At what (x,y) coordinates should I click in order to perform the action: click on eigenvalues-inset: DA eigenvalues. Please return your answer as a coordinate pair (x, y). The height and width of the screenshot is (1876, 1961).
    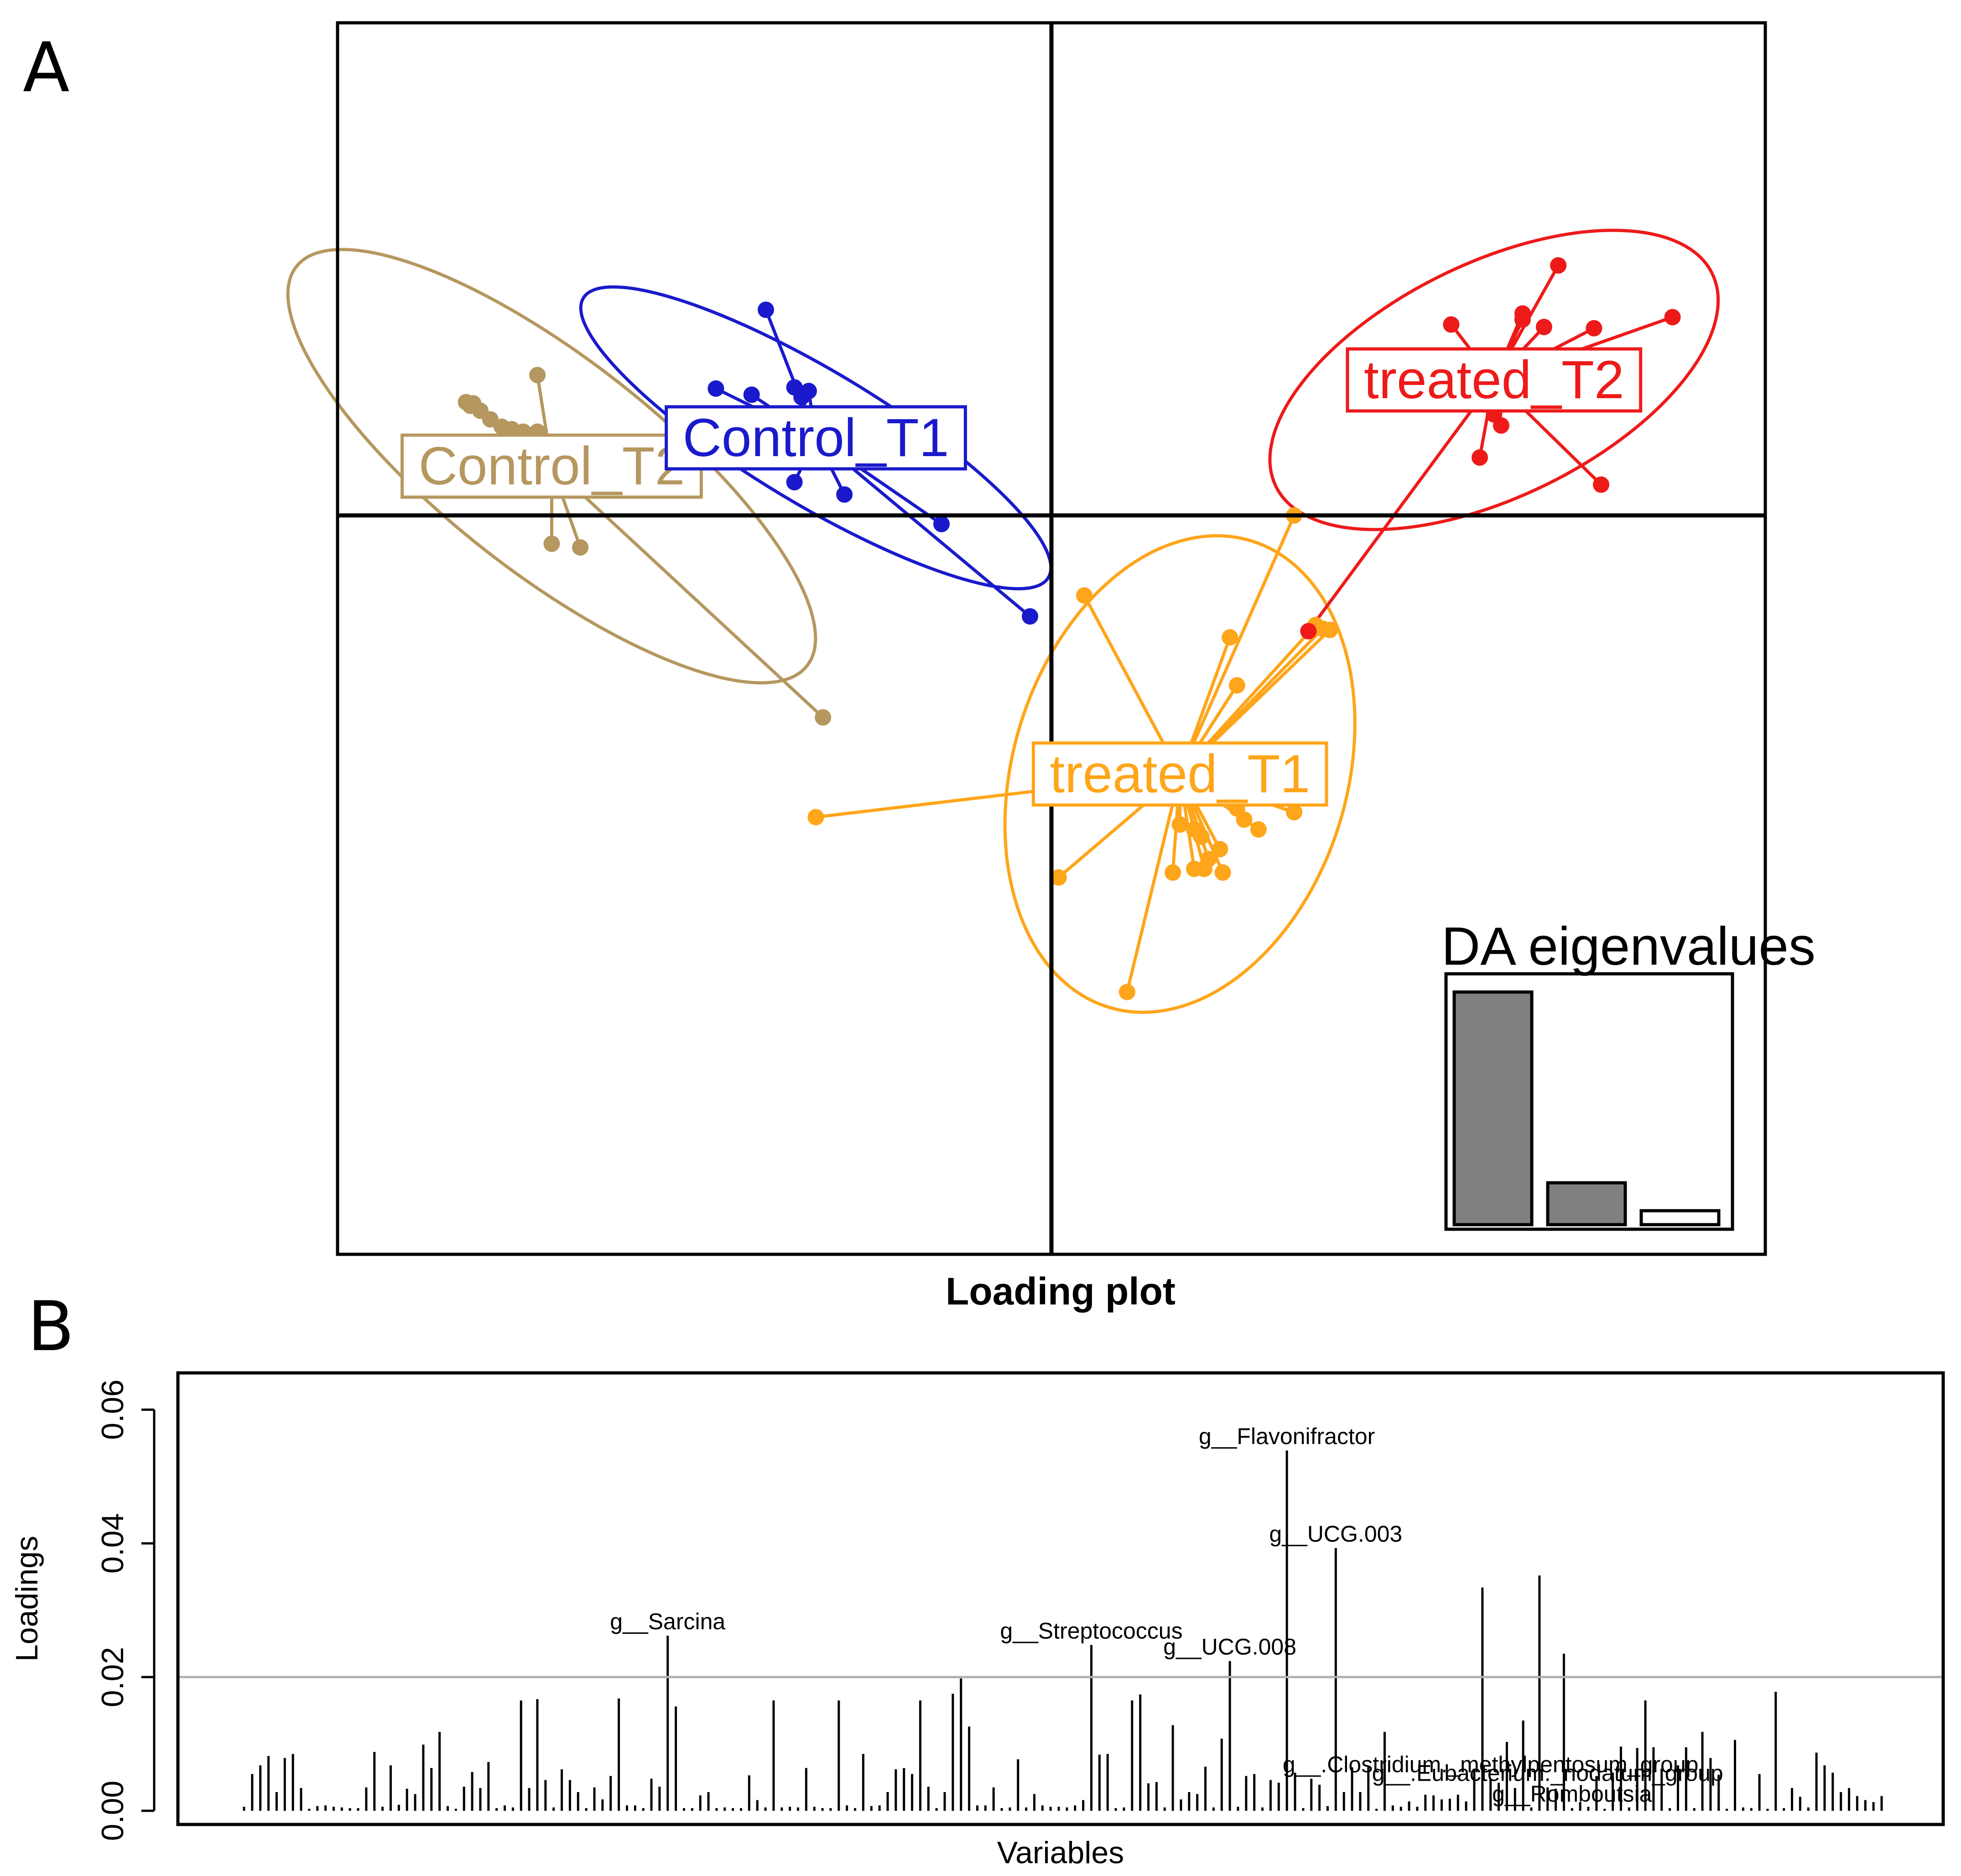
    Looking at the image, I should click on (1628, 1073).